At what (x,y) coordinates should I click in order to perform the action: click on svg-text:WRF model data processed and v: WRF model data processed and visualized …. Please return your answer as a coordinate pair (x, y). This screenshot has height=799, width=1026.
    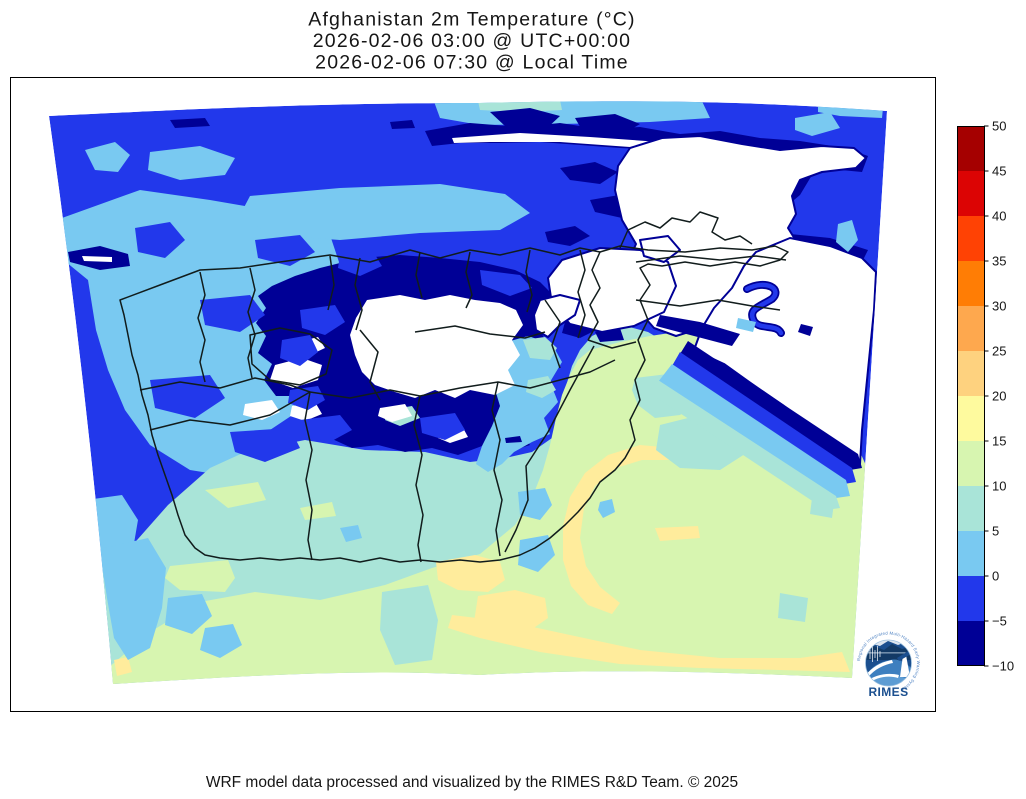
    Looking at the image, I should click on (472, 782).